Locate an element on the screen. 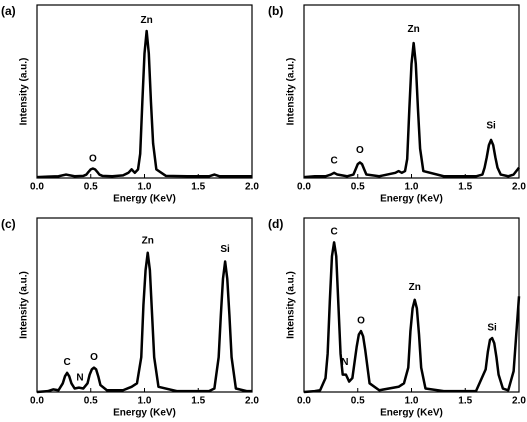 The width and height of the screenshot is (527, 422). panel-label: (d) is located at coordinates (275, 224).